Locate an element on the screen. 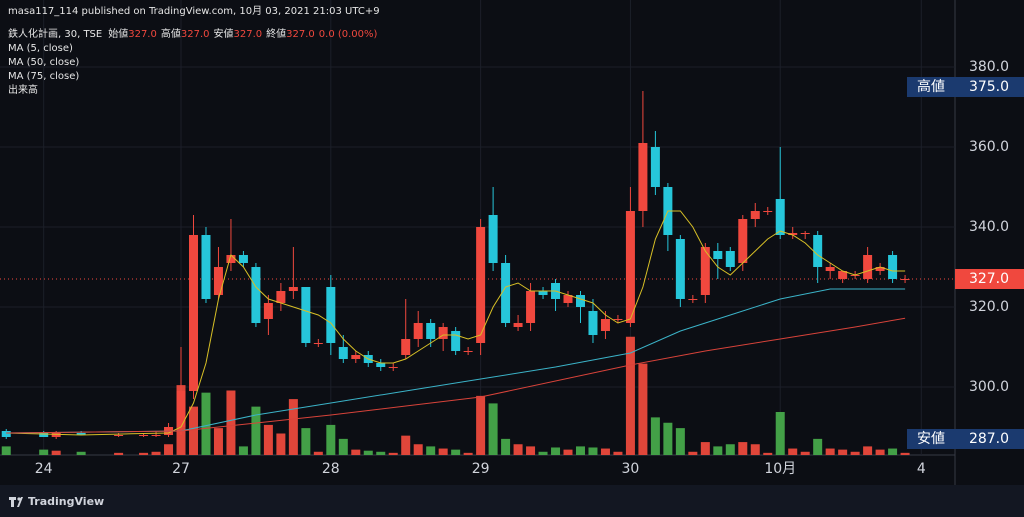 This screenshot has width=1024, height=517. y-tick-label: 380.0 is located at coordinates (989, 67).